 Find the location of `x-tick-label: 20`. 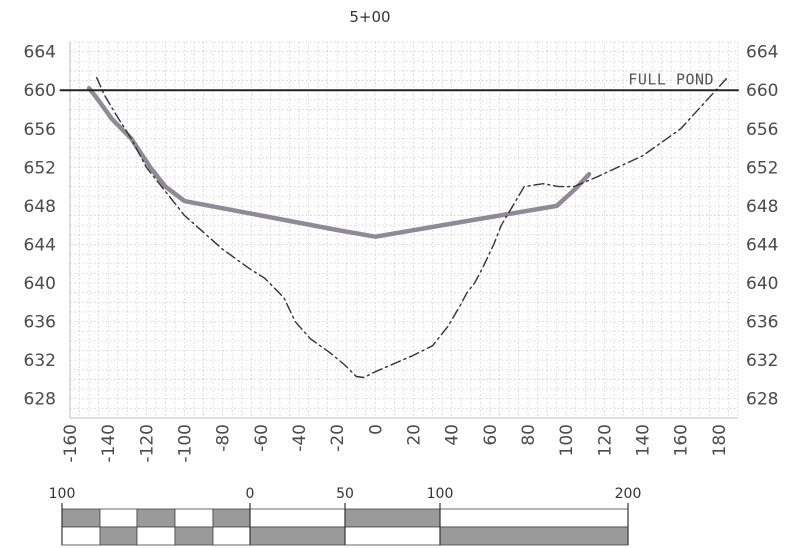

x-tick-label: 20 is located at coordinates (415, 435).